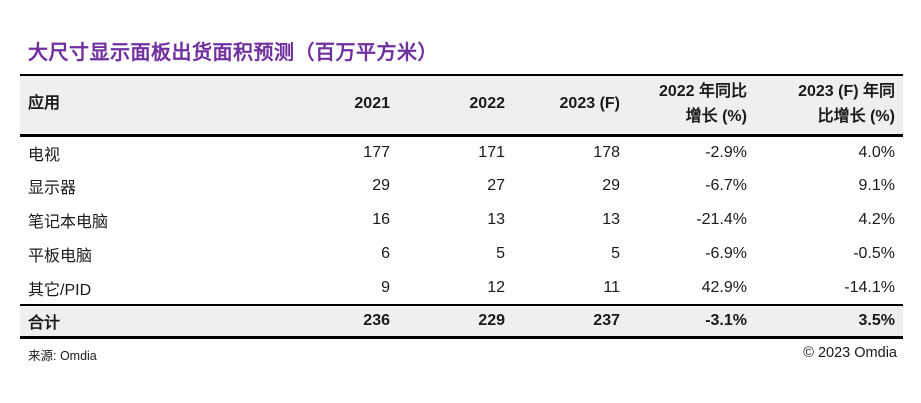 This screenshot has width=921, height=403. What do you see at coordinates (461, 186) in the screenshot?
I see `table-row-monitor: 显示器 29 27 29 -6.7% 9.1%` at bounding box center [461, 186].